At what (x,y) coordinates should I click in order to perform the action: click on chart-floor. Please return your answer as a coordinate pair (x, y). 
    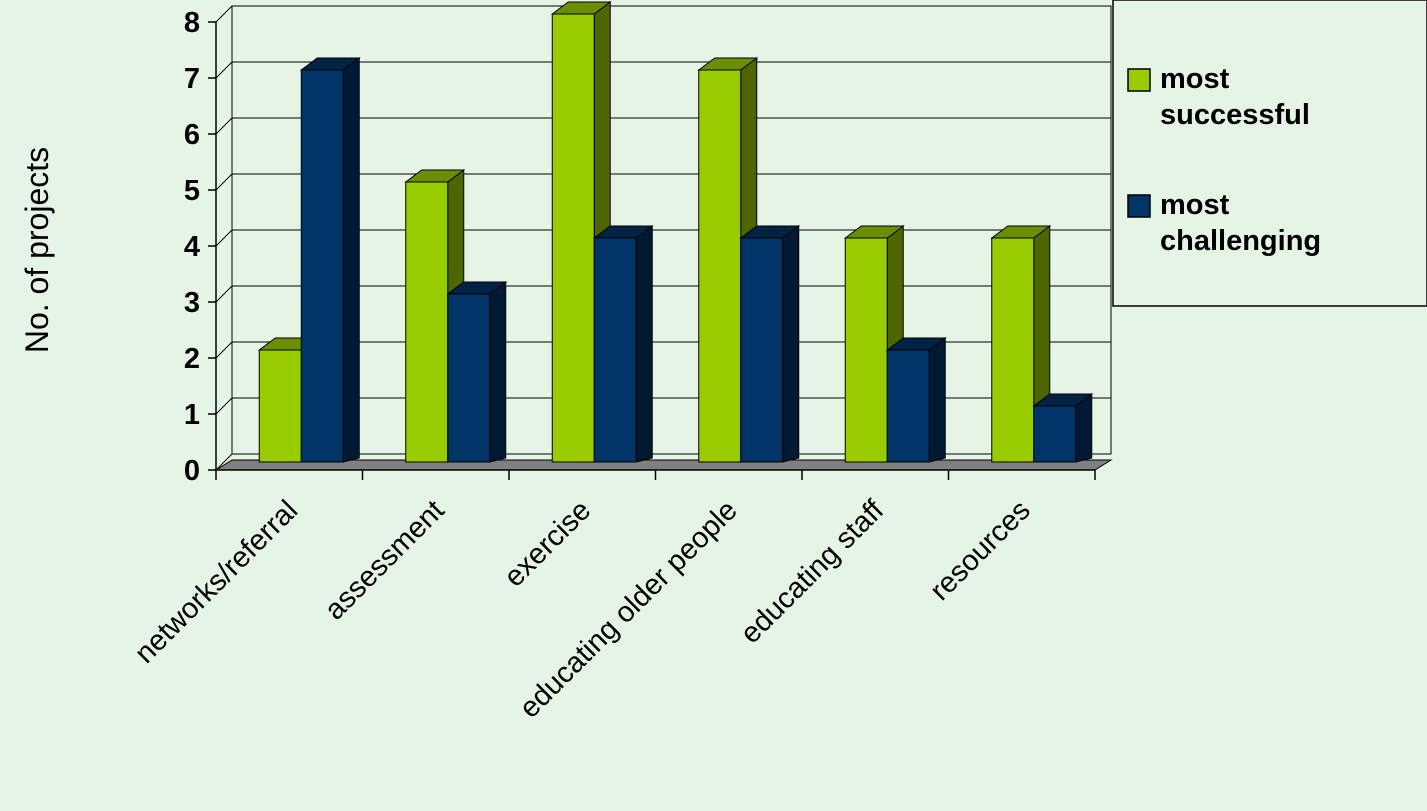
    Looking at the image, I should click on (663, 465).